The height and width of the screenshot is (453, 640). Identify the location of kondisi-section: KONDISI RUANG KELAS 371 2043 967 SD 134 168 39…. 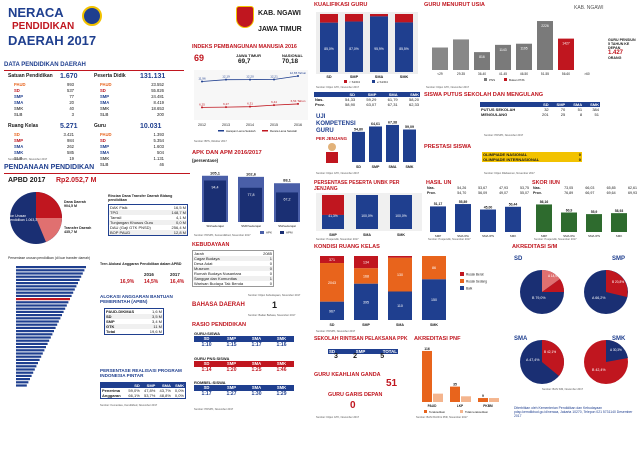
(412, 289).